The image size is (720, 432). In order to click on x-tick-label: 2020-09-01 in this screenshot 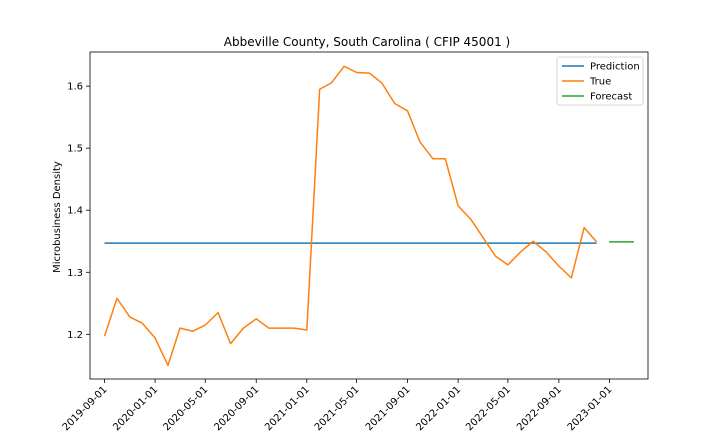, I will do `click(236, 408)`.